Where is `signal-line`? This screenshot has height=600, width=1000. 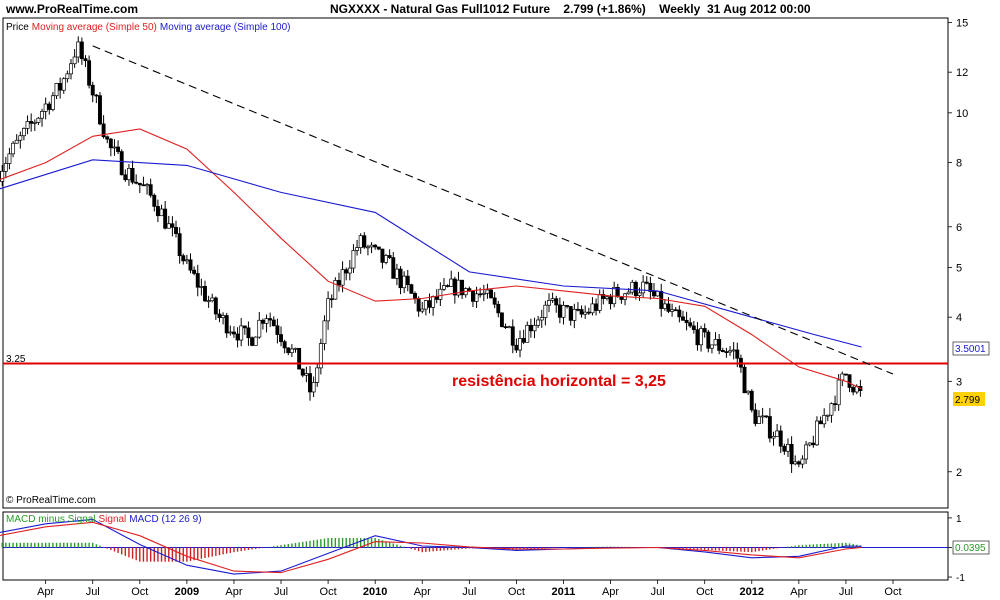 signal-line is located at coordinates (431, 547).